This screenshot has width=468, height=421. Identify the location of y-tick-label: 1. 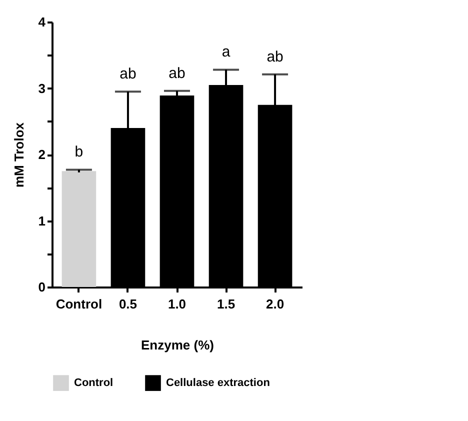
(42, 220).